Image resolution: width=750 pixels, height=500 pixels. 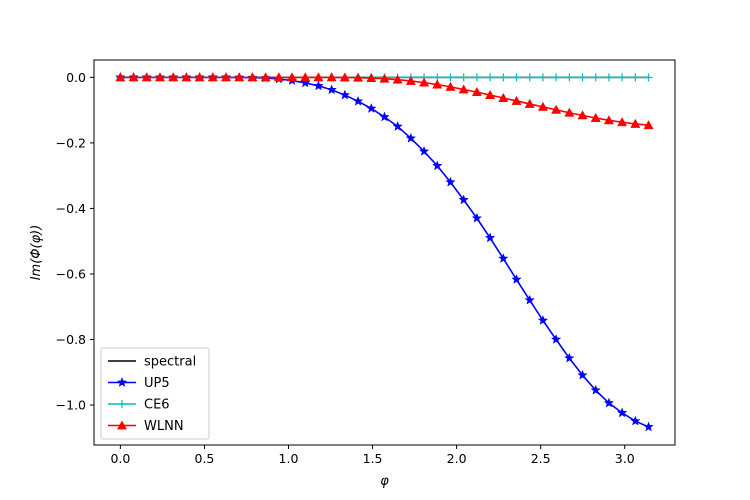 What do you see at coordinates (205, 458) in the screenshot?
I see `x-tick-label: 0.5` at bounding box center [205, 458].